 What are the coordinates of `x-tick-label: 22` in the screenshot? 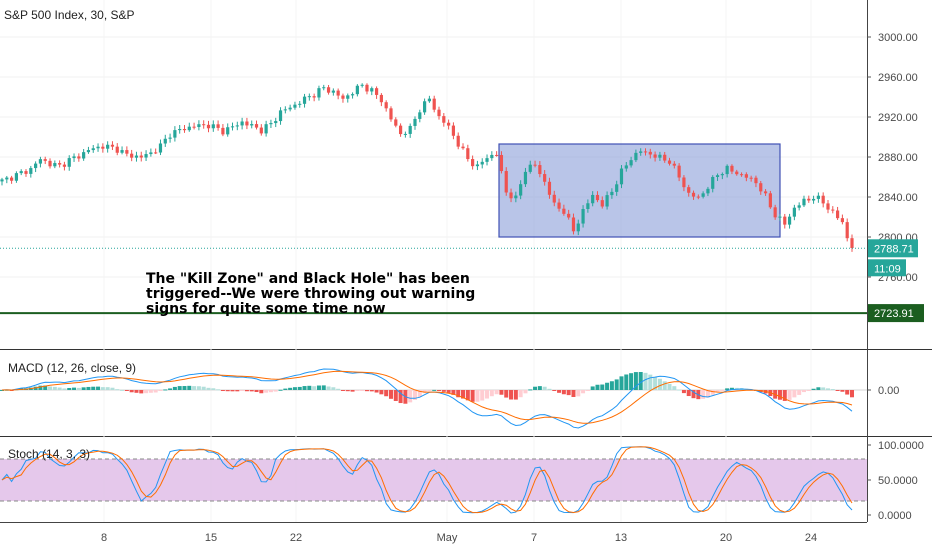 It's located at (296, 538).